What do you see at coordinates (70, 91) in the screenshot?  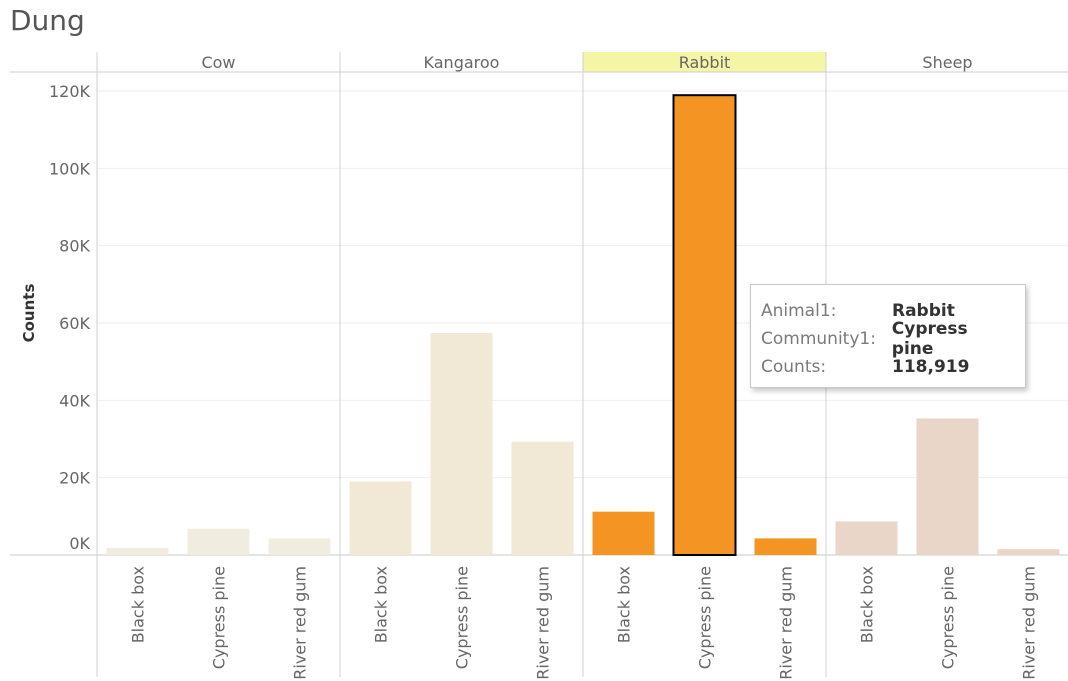 I see `y-tick-label: 120K` at bounding box center [70, 91].